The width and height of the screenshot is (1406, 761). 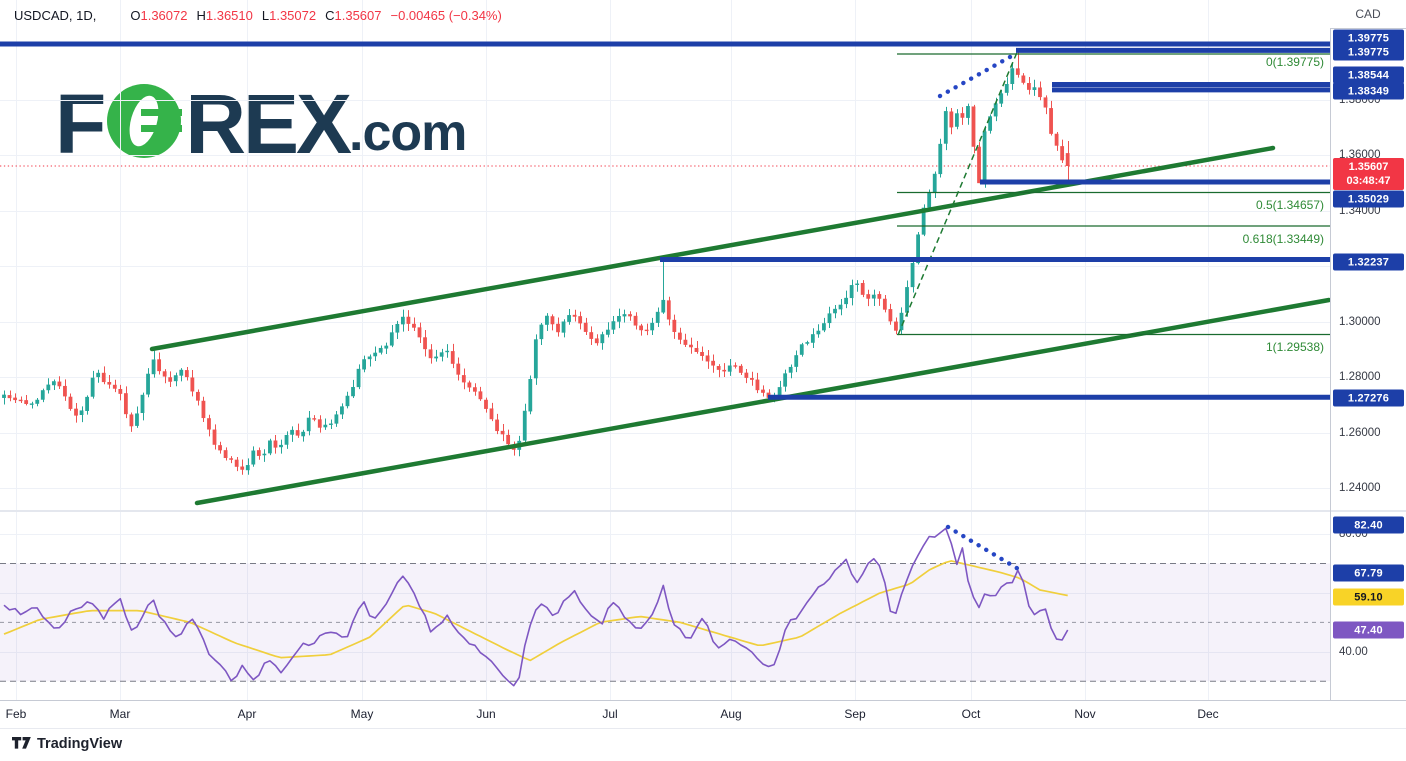 I want to click on ohlc-values: O1.36072 H1.36510 L1.35072 C1.35607, so click(x=260, y=15).